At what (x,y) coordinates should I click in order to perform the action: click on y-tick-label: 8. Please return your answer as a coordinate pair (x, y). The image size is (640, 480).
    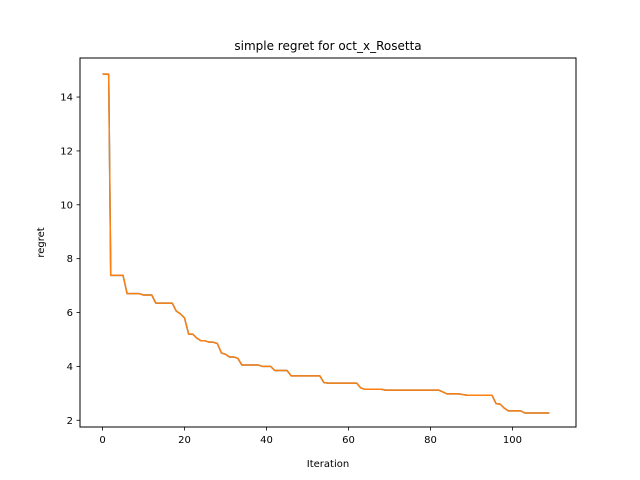
    Looking at the image, I should click on (70, 259).